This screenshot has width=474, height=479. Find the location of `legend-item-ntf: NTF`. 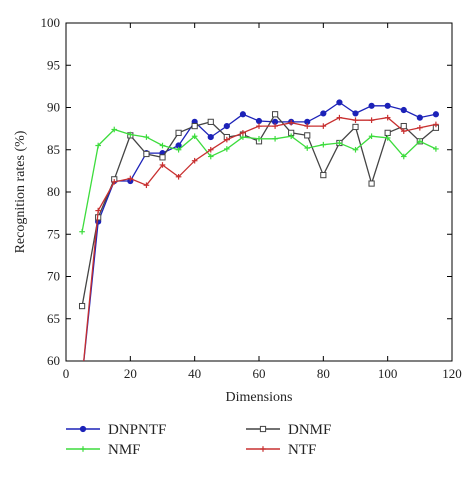

legend-item-ntf: NTF is located at coordinates (281, 450).